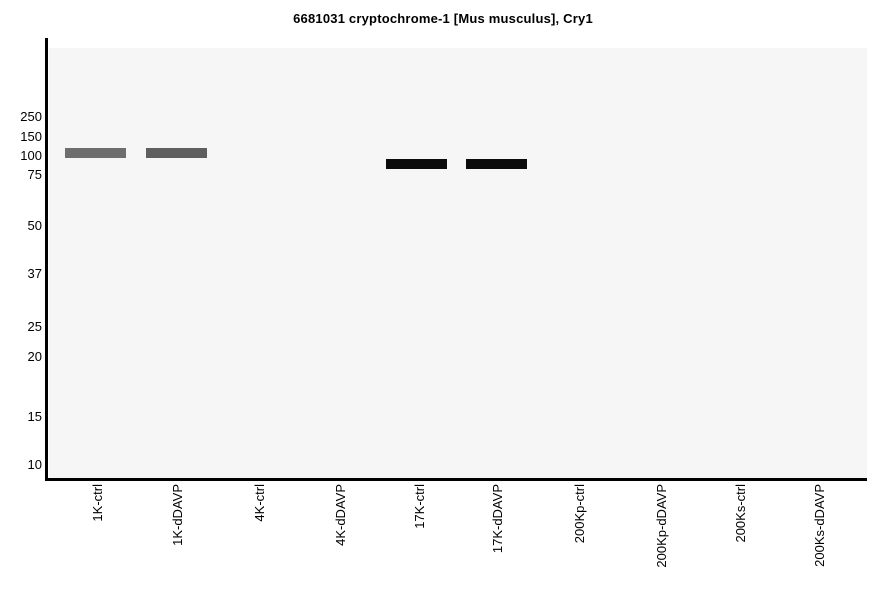  I want to click on x-axis-lane-label: 200Kp-dDAVP, so click(661, 526).